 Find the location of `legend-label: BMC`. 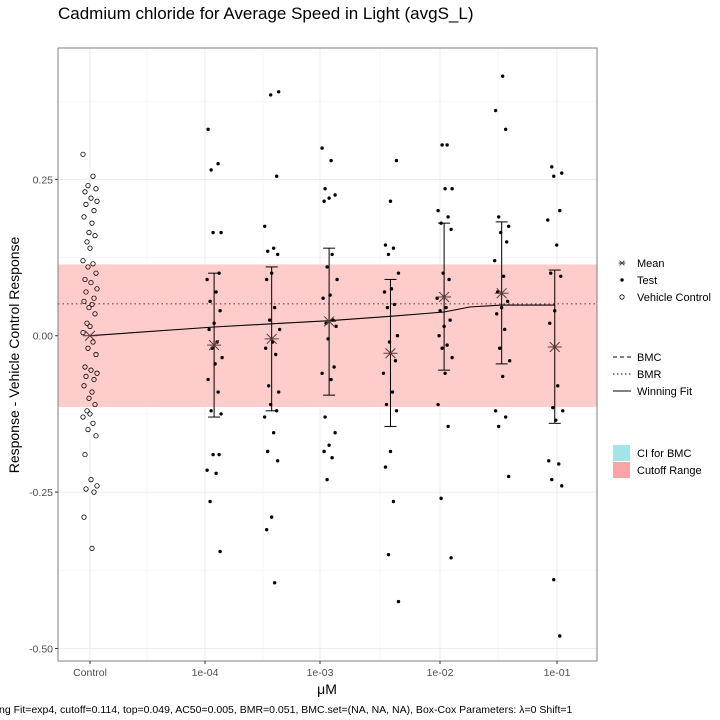

legend-label: BMC is located at coordinates (649, 358).